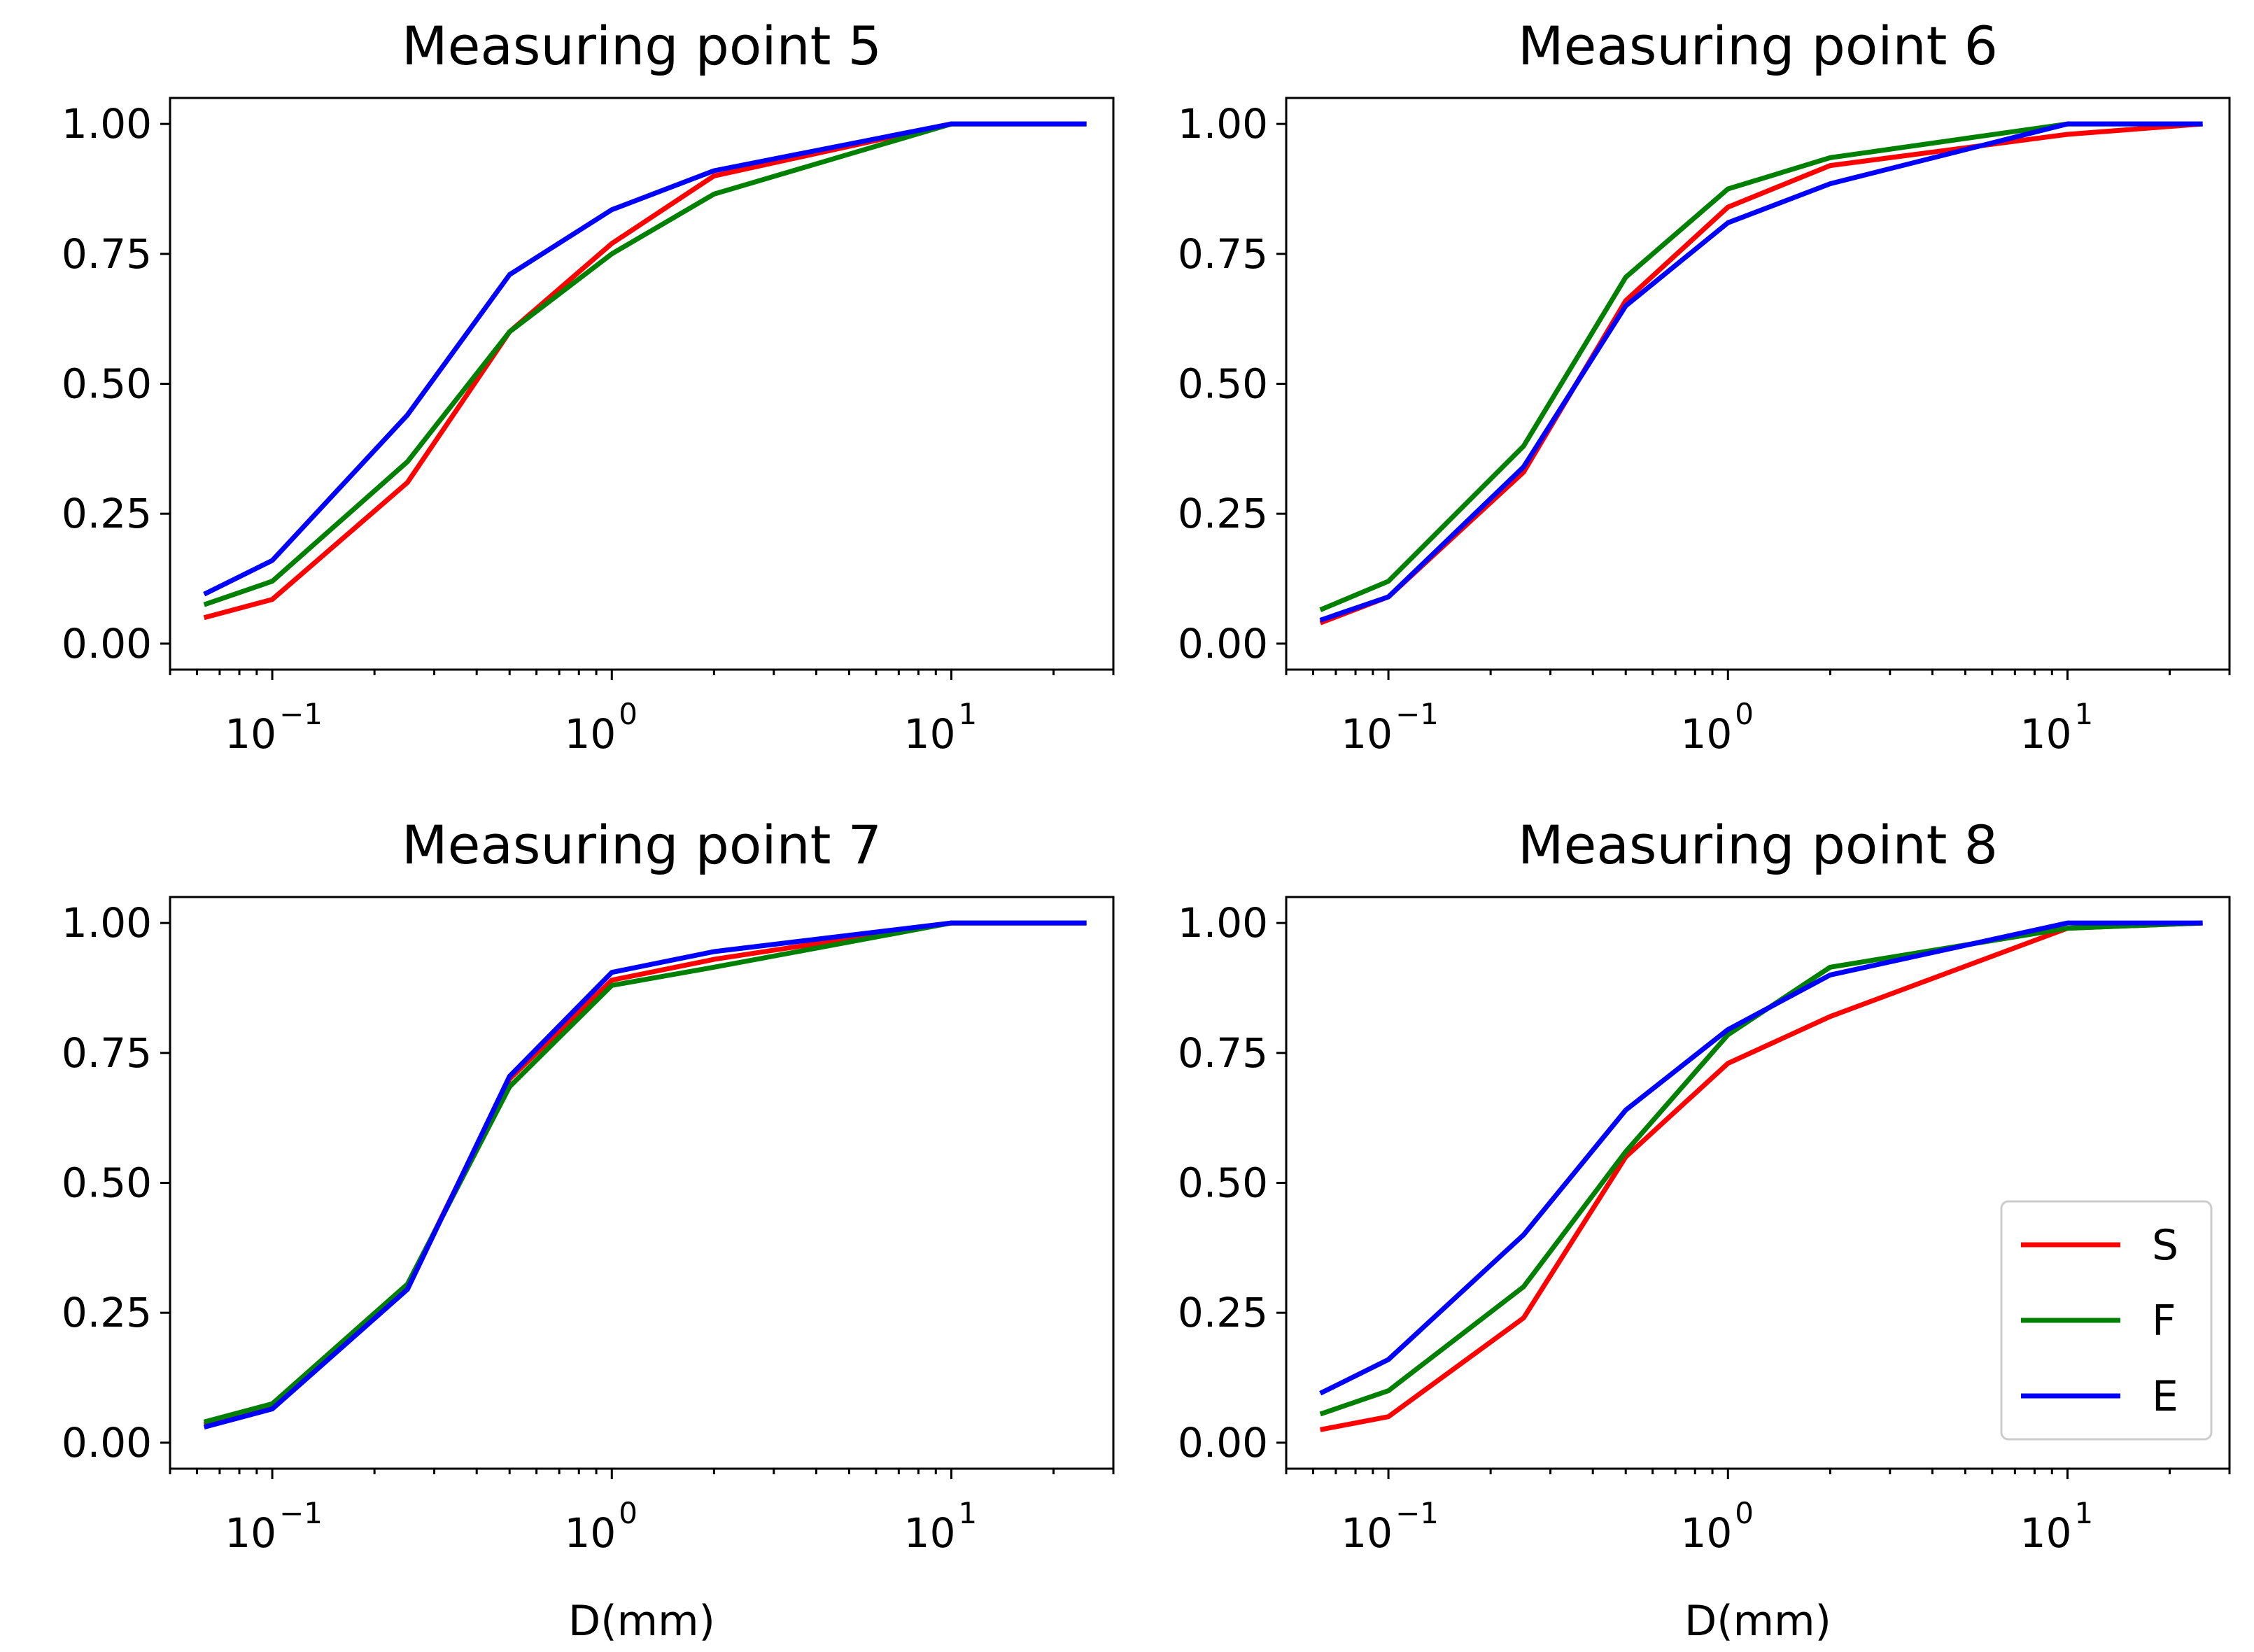 This screenshot has width=2254, height=1652. I want to click on chart-title: Measuring point 8, so click(1758, 845).